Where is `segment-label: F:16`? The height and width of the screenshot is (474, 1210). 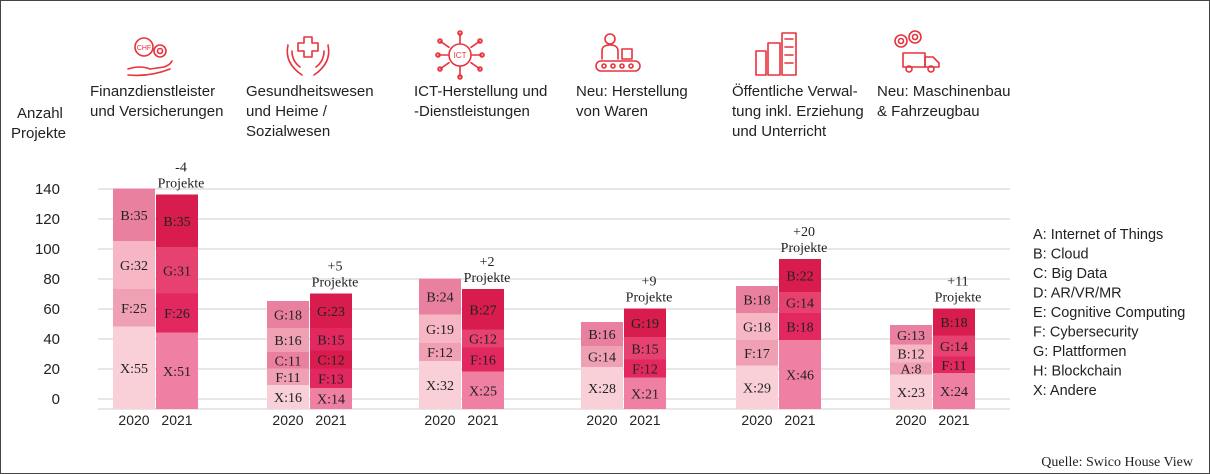 segment-label: F:16 is located at coordinates (483, 361).